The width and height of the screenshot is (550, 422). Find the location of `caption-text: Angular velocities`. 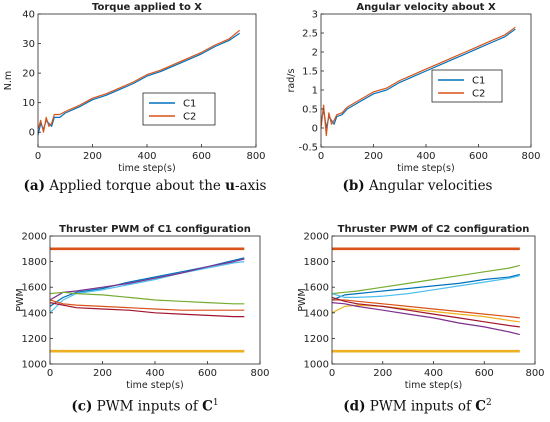

caption-text: Angular velocities is located at coordinates (428, 186).